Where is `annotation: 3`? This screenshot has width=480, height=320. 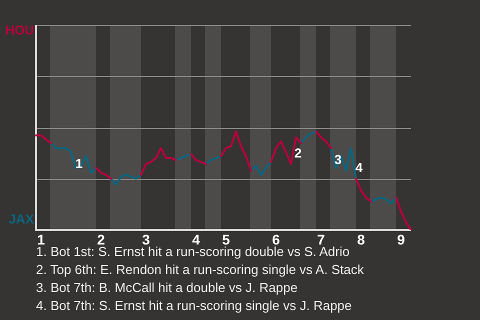 annotation: 3 is located at coordinates (338, 159).